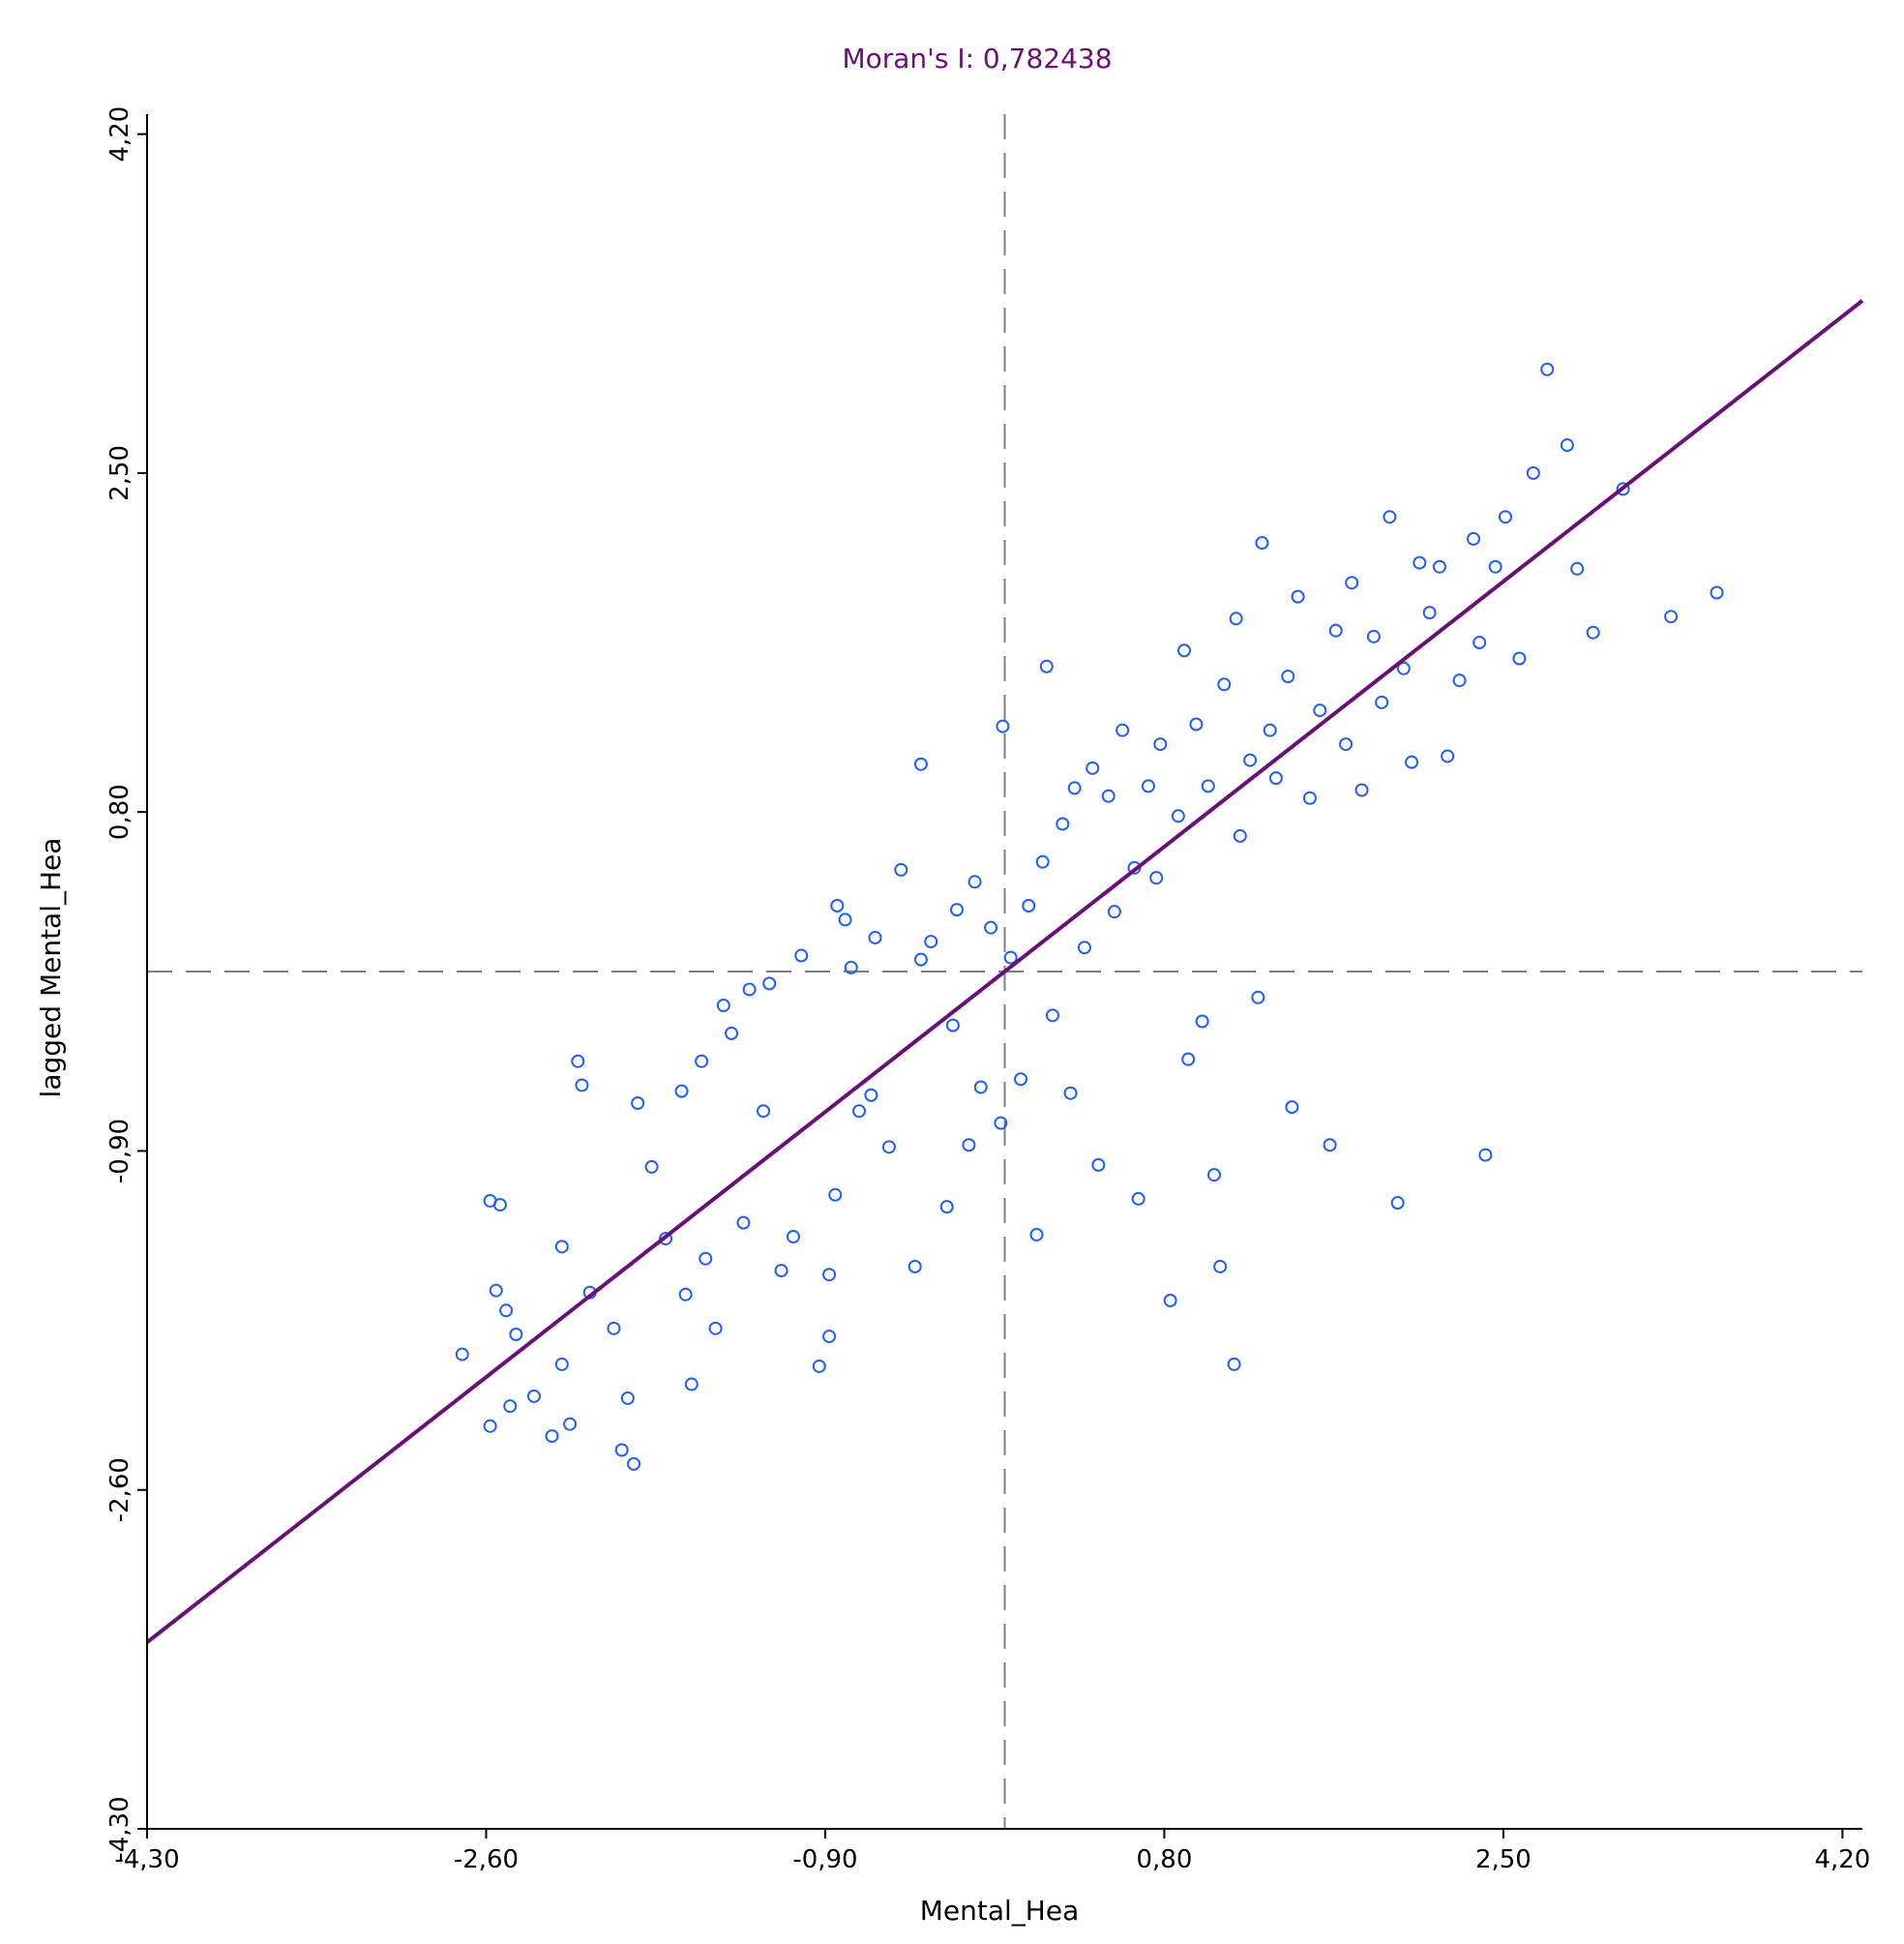 Image resolution: width=1904 pixels, height=1944 pixels. What do you see at coordinates (487, 1859) in the screenshot?
I see `x-tick-label: -2,60` at bounding box center [487, 1859].